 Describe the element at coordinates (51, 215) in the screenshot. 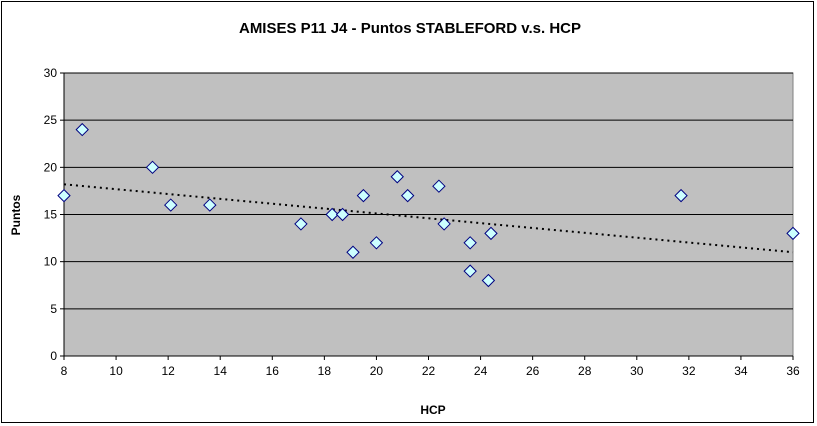

I see `y-tick-label: 15` at that location.